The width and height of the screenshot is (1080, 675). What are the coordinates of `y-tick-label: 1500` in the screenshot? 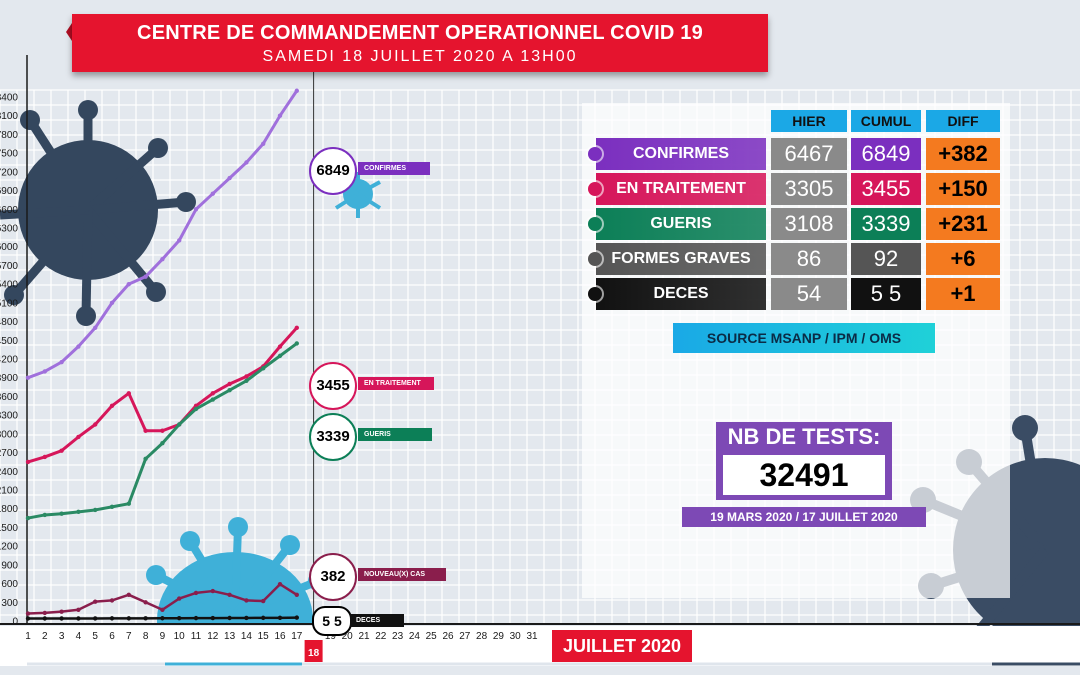 It's located at (9, 528).